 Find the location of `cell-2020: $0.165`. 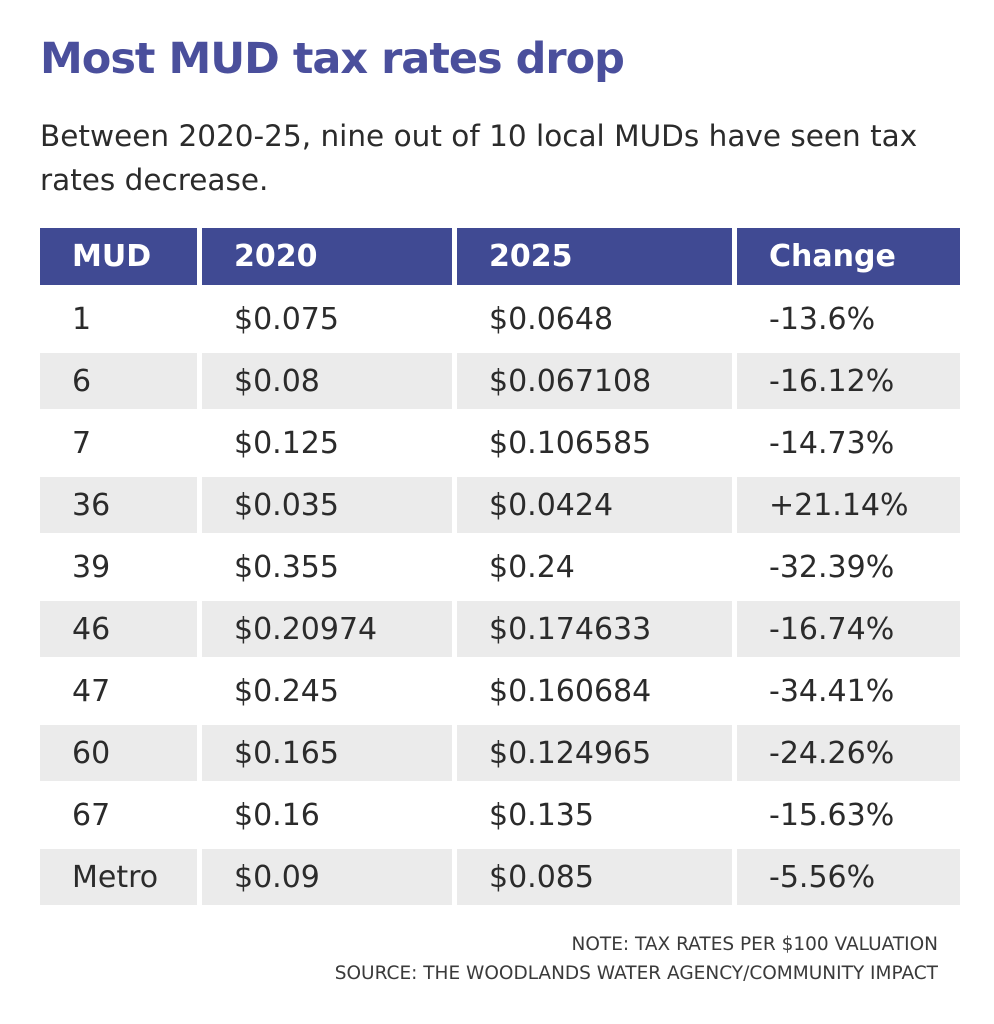

cell-2020: $0.165 is located at coordinates (327, 753).